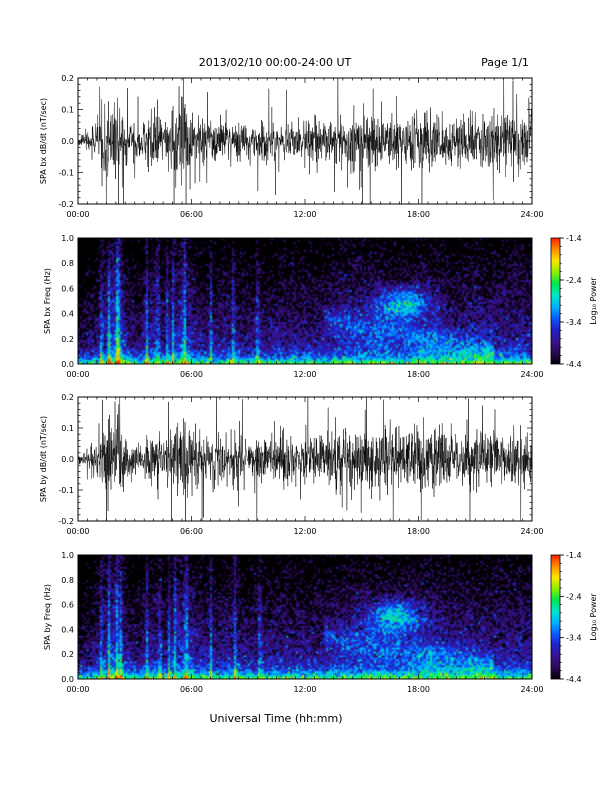 This screenshot has height=792, width=612. I want to click on panel-bx-dbdt-trace, so click(305, 141).